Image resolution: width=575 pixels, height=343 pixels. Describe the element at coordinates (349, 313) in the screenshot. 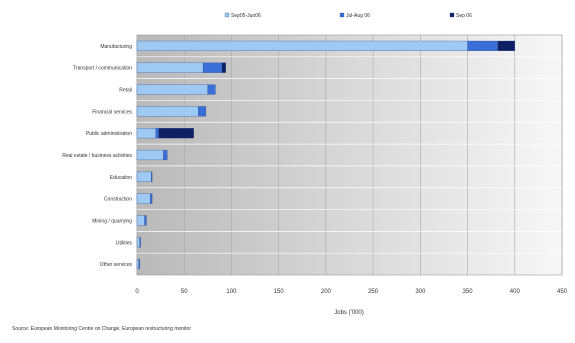

I see `x-axis-label: Jobs ('000)` at that location.